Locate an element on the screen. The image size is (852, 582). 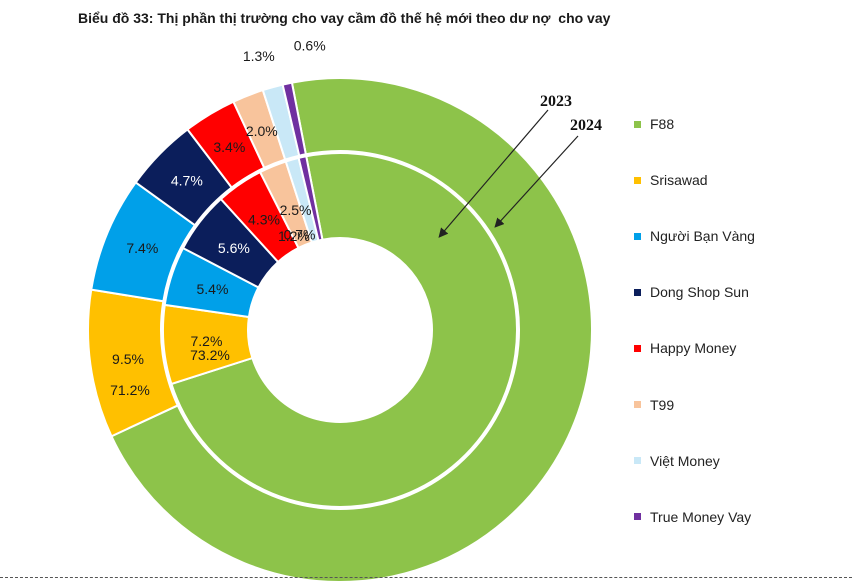
label-2023-dong-shop-sun: 5.6% is located at coordinates (234, 248).